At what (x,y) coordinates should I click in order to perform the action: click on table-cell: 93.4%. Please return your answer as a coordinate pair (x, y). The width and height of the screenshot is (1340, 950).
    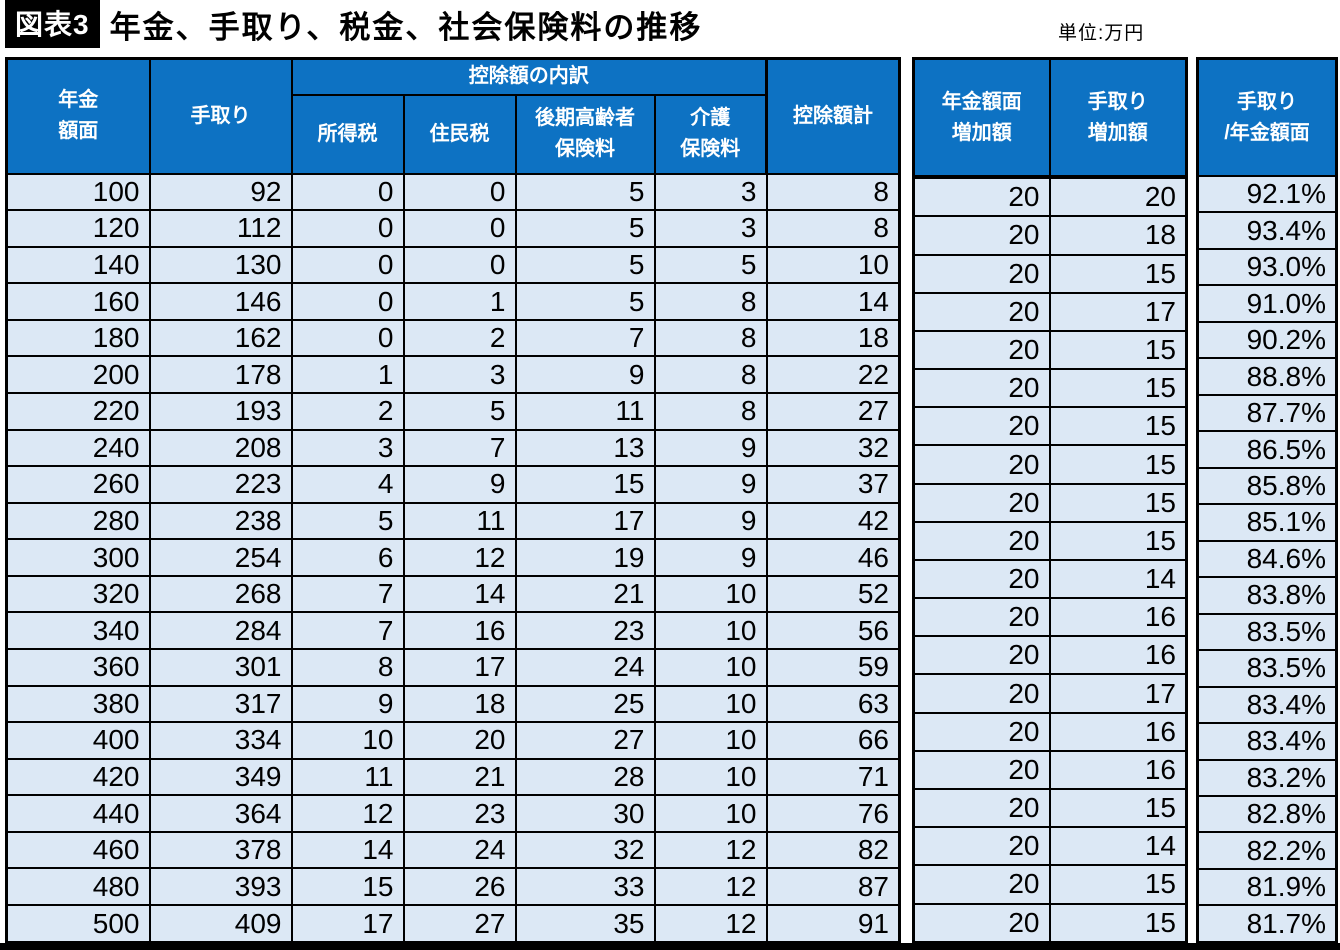
    Looking at the image, I should click on (1267, 230).